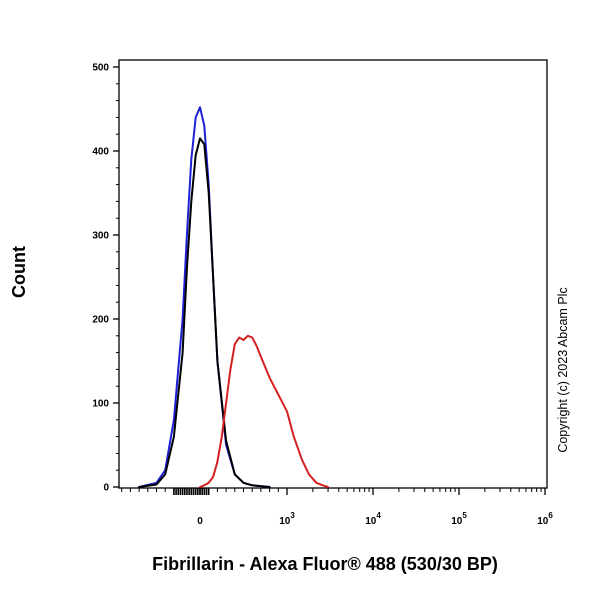 This screenshot has height=600, width=600. I want to click on y-axis-label: Count, so click(19, 272).